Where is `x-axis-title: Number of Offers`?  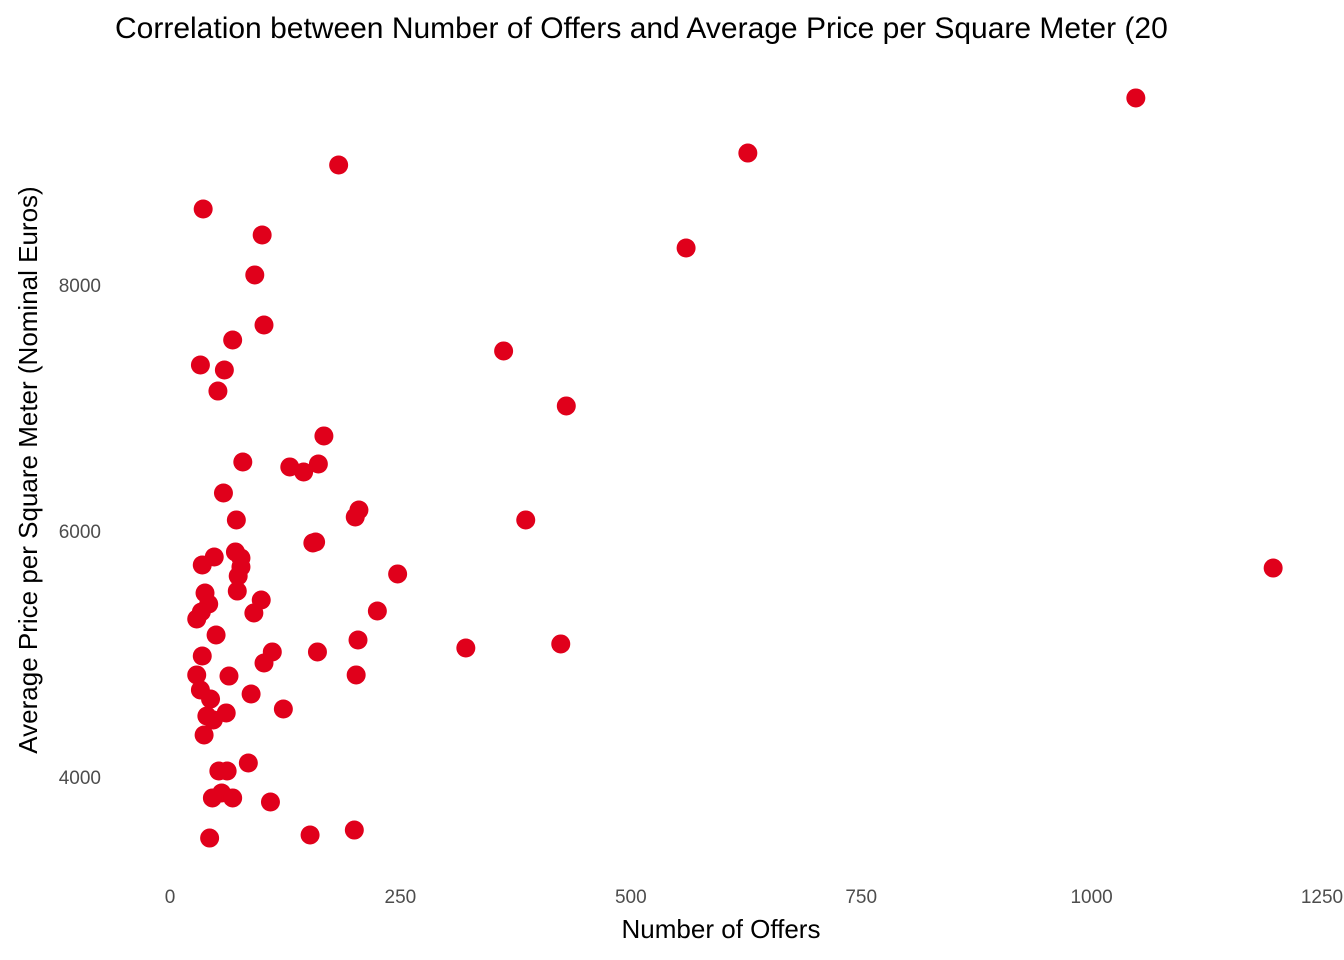
x-axis-title: Number of Offers is located at coordinates (721, 929).